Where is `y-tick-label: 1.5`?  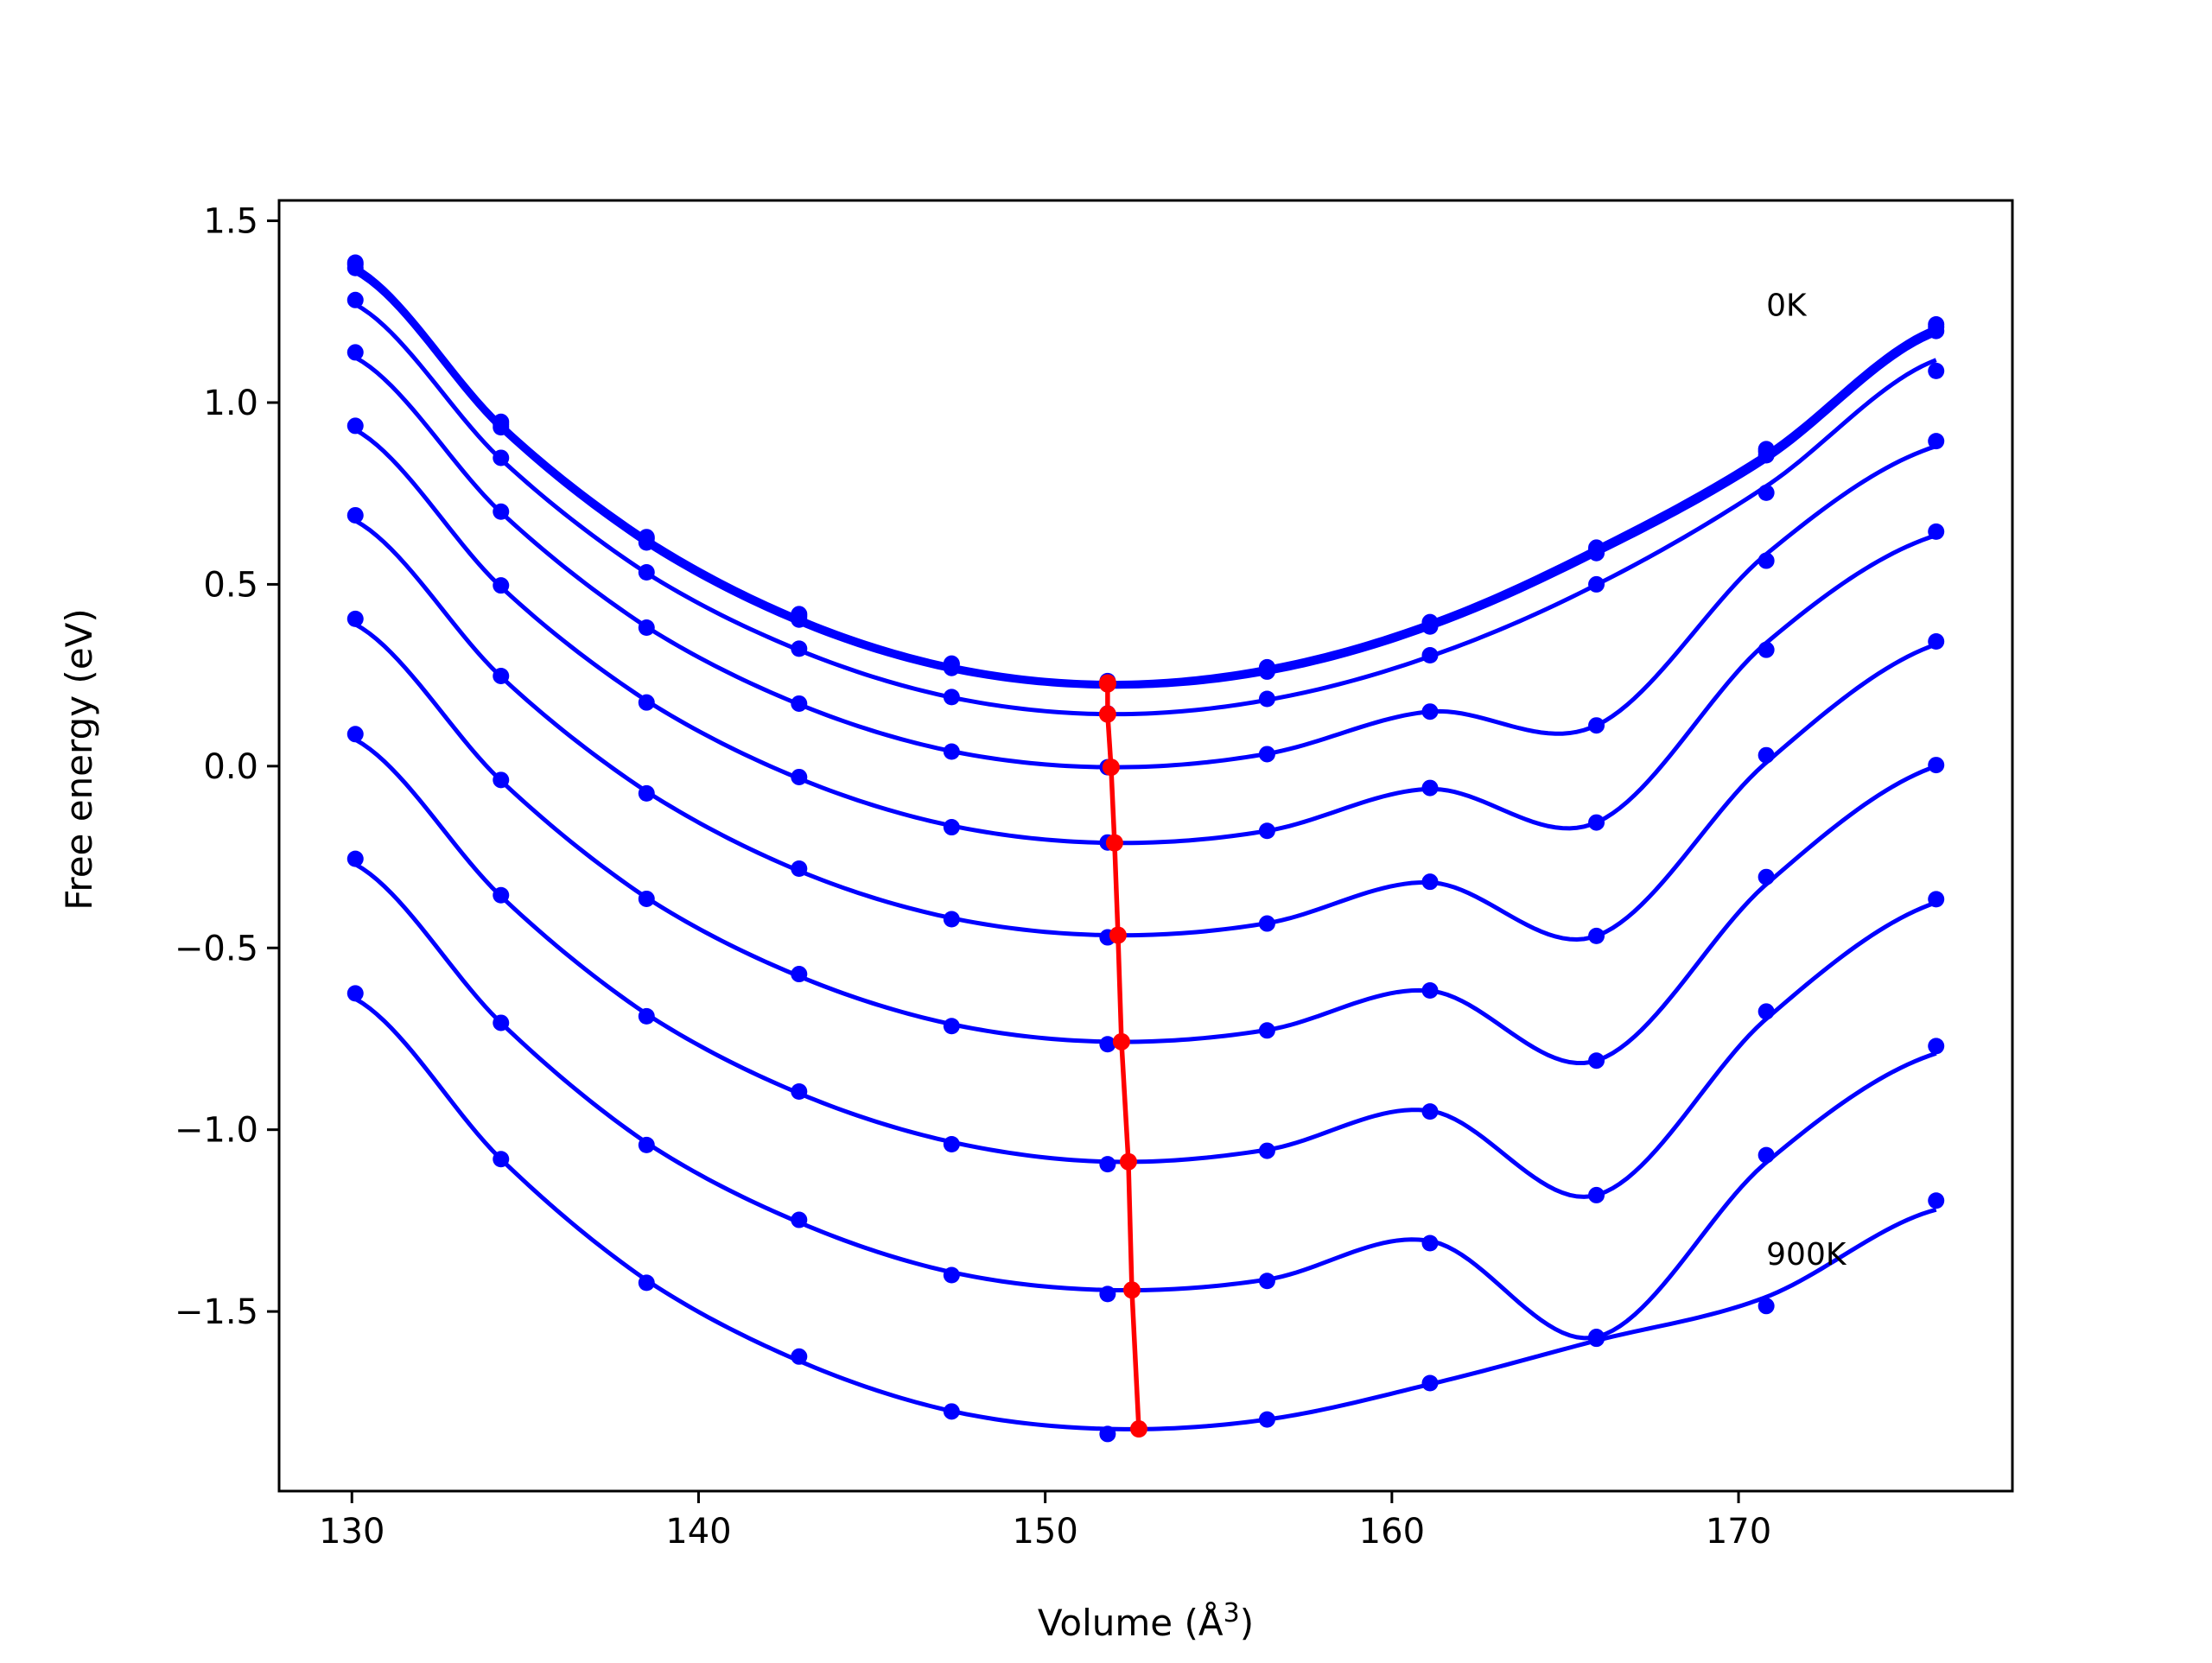 y-tick-label: 1.5 is located at coordinates (231, 222).